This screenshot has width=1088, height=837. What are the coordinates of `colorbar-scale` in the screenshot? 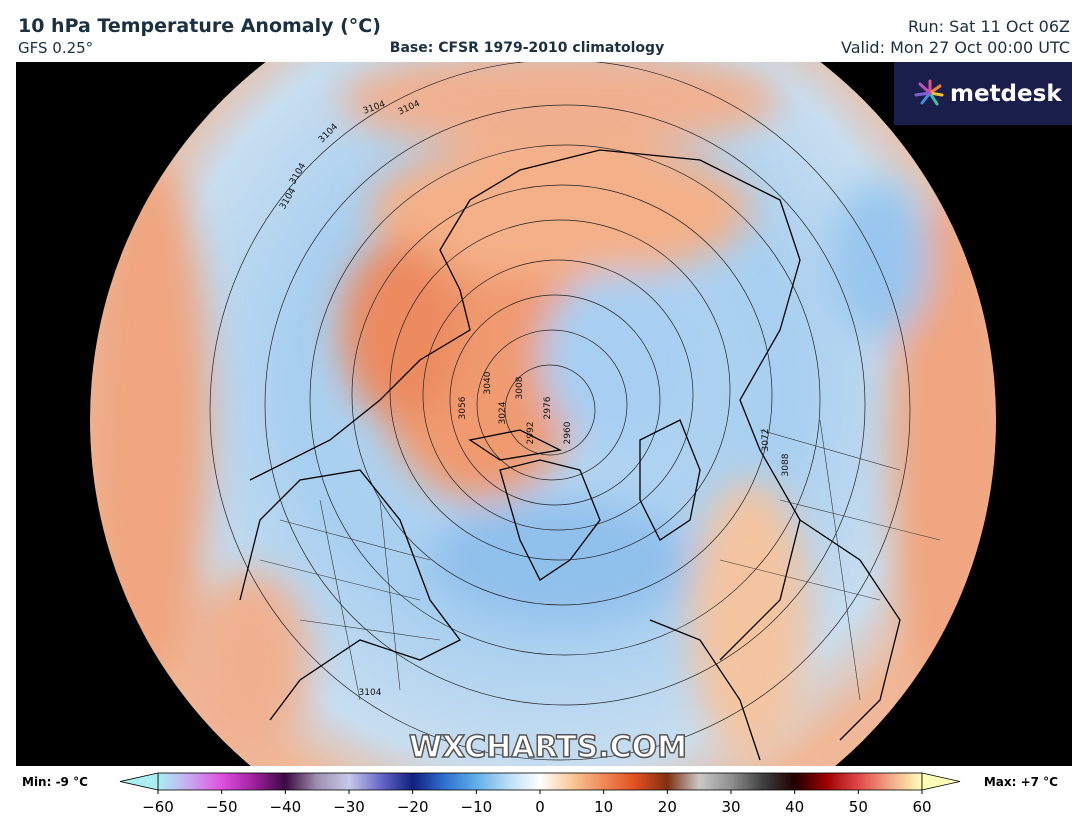 It's located at (540, 781).